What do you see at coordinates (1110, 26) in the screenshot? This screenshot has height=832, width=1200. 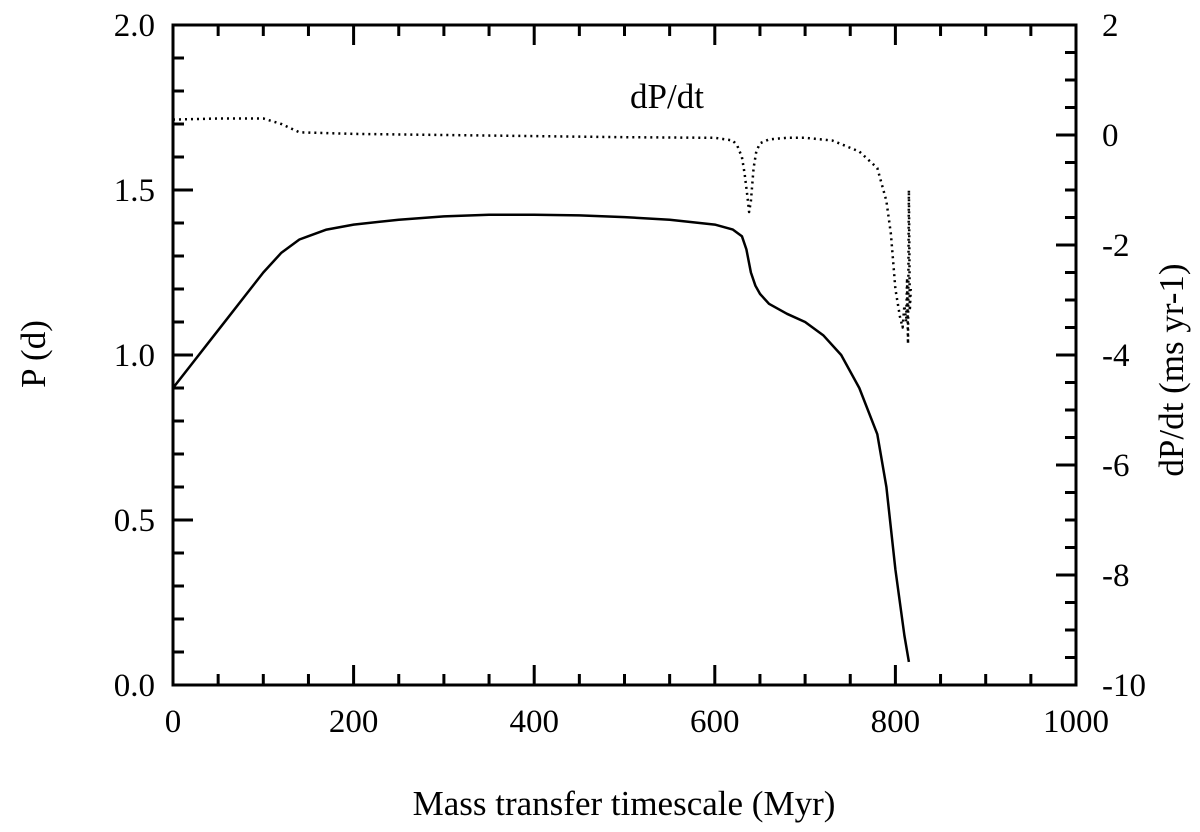 I see `y-tick-label-right: 2` at bounding box center [1110, 26].